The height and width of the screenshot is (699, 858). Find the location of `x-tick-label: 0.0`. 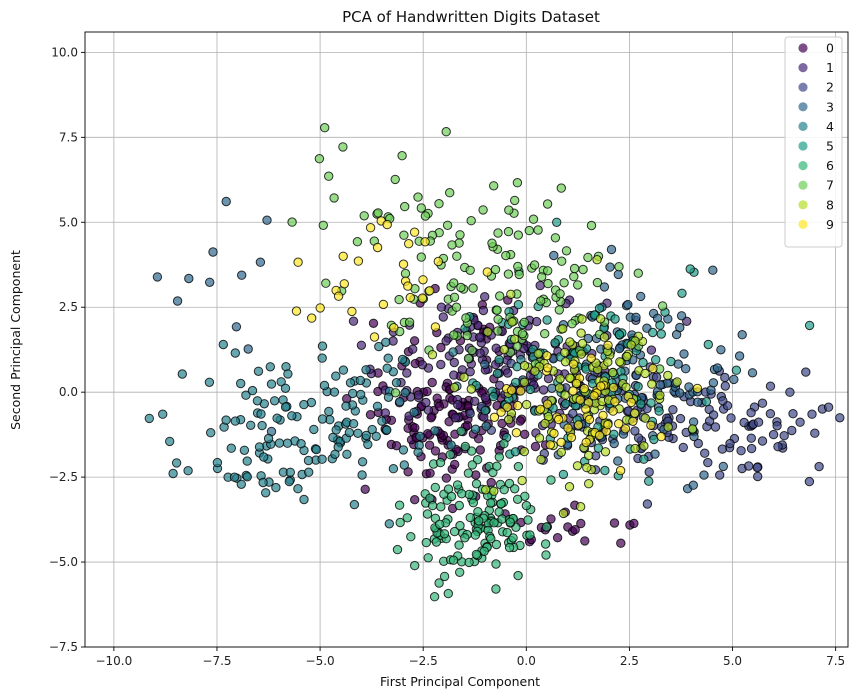

x-tick-label: 0.0 is located at coordinates (526, 661).